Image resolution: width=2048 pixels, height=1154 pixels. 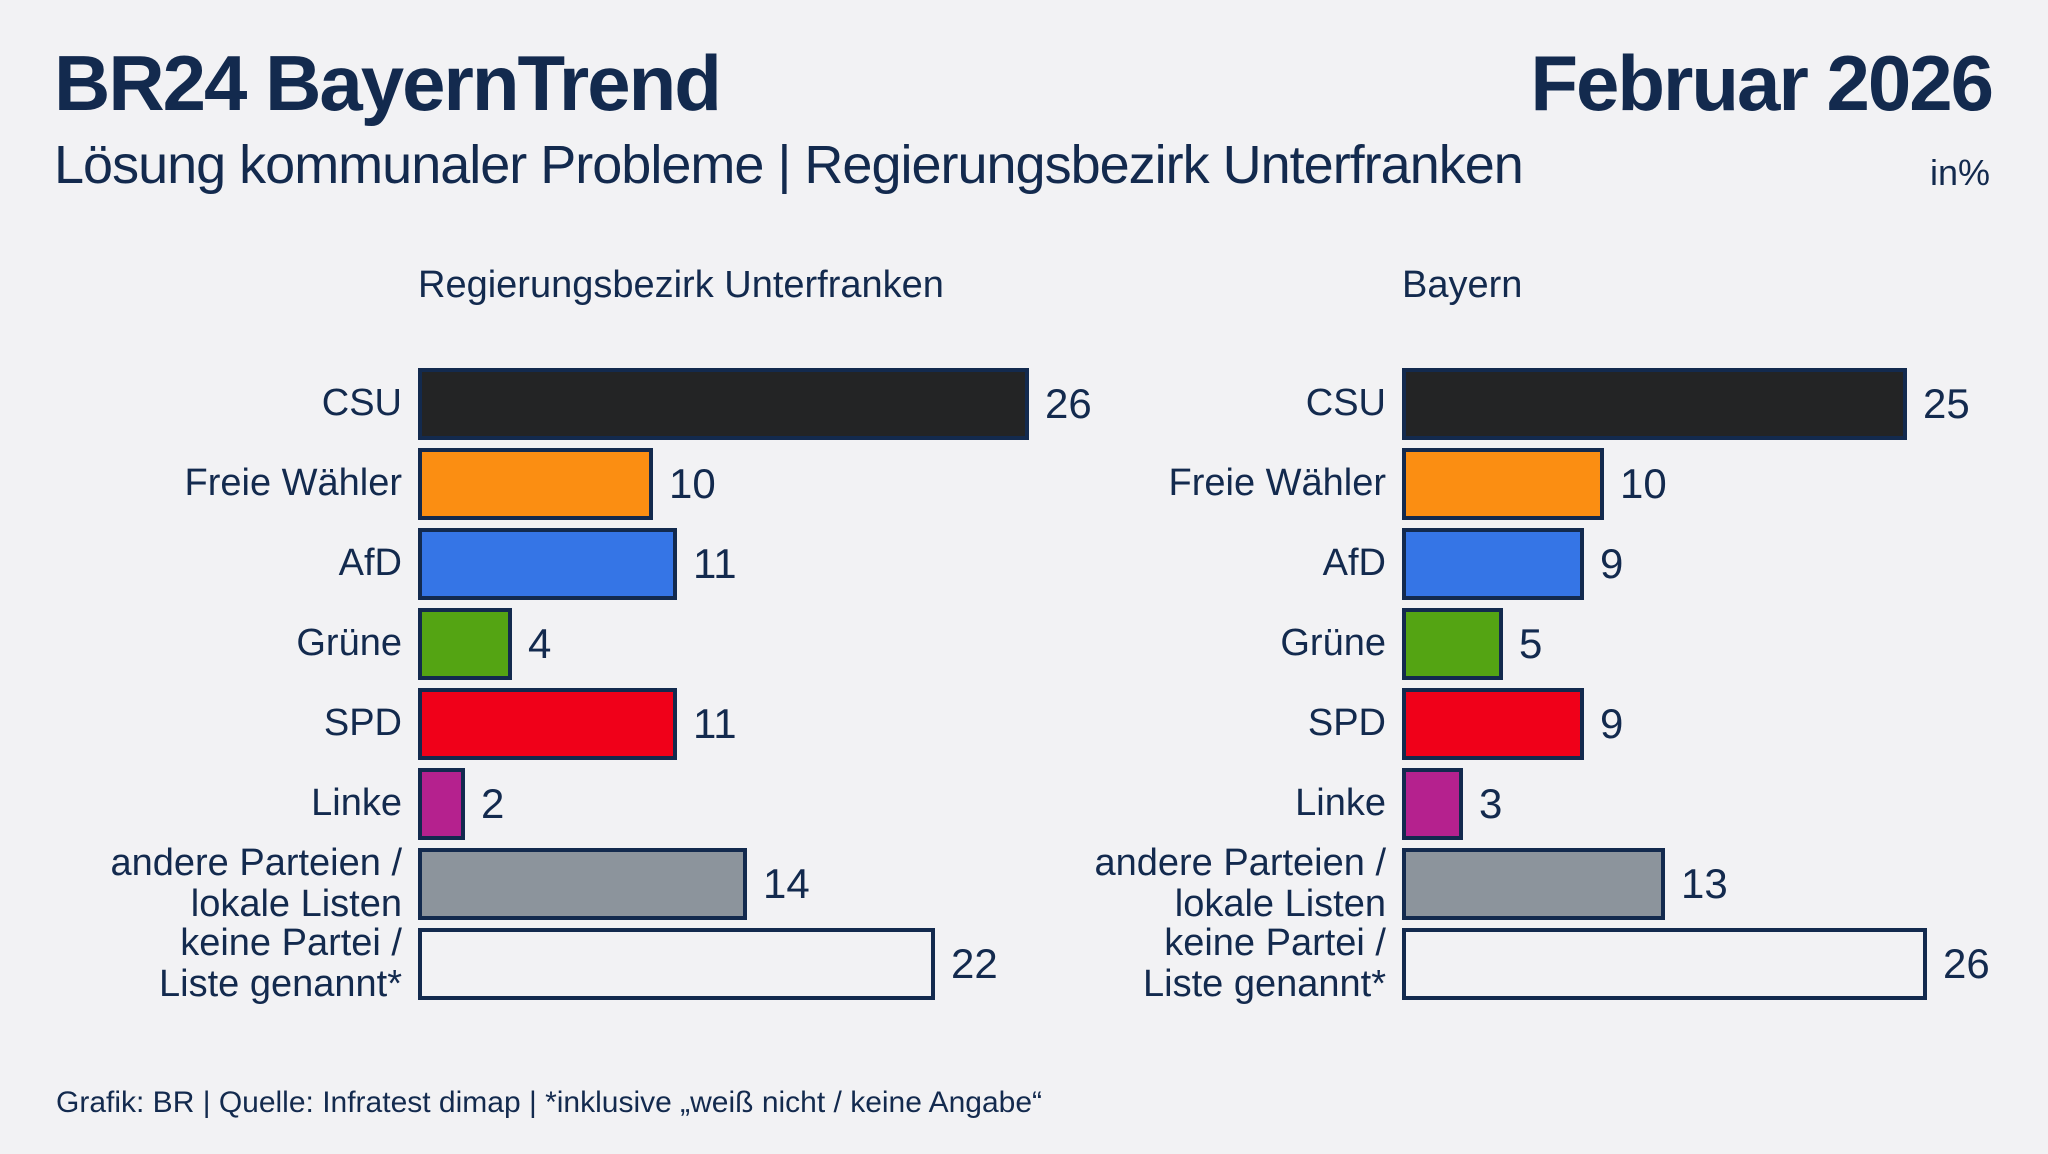 What do you see at coordinates (1959, 172) in the screenshot?
I see `unit-label: in%` at bounding box center [1959, 172].